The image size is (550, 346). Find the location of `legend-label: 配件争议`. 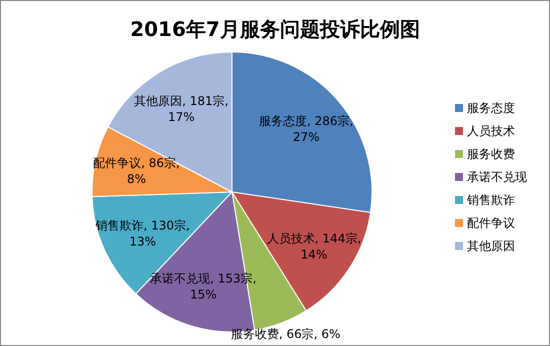

legend-label: 配件争议 is located at coordinates (491, 223).